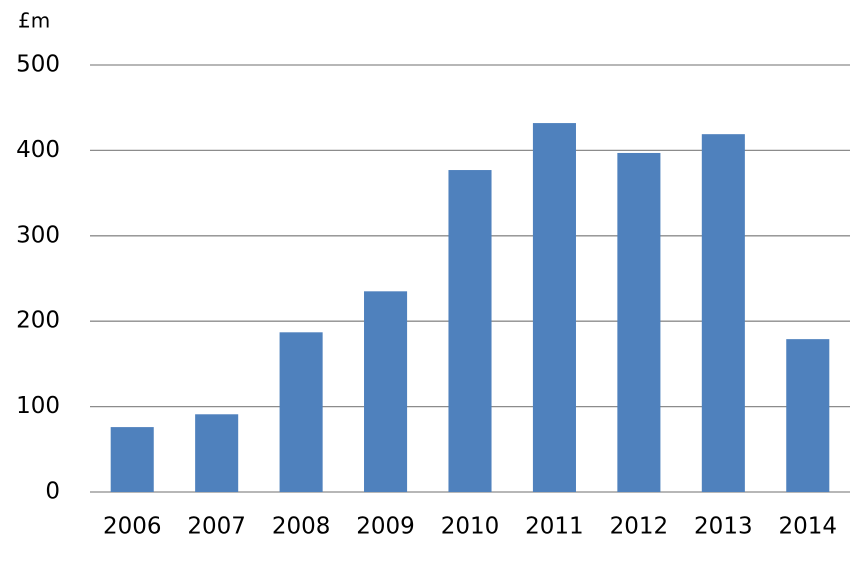 Image resolution: width=863 pixels, height=568 pixels. Describe the element at coordinates (808, 527) in the screenshot. I see `x-tick-label: 2014` at that location.